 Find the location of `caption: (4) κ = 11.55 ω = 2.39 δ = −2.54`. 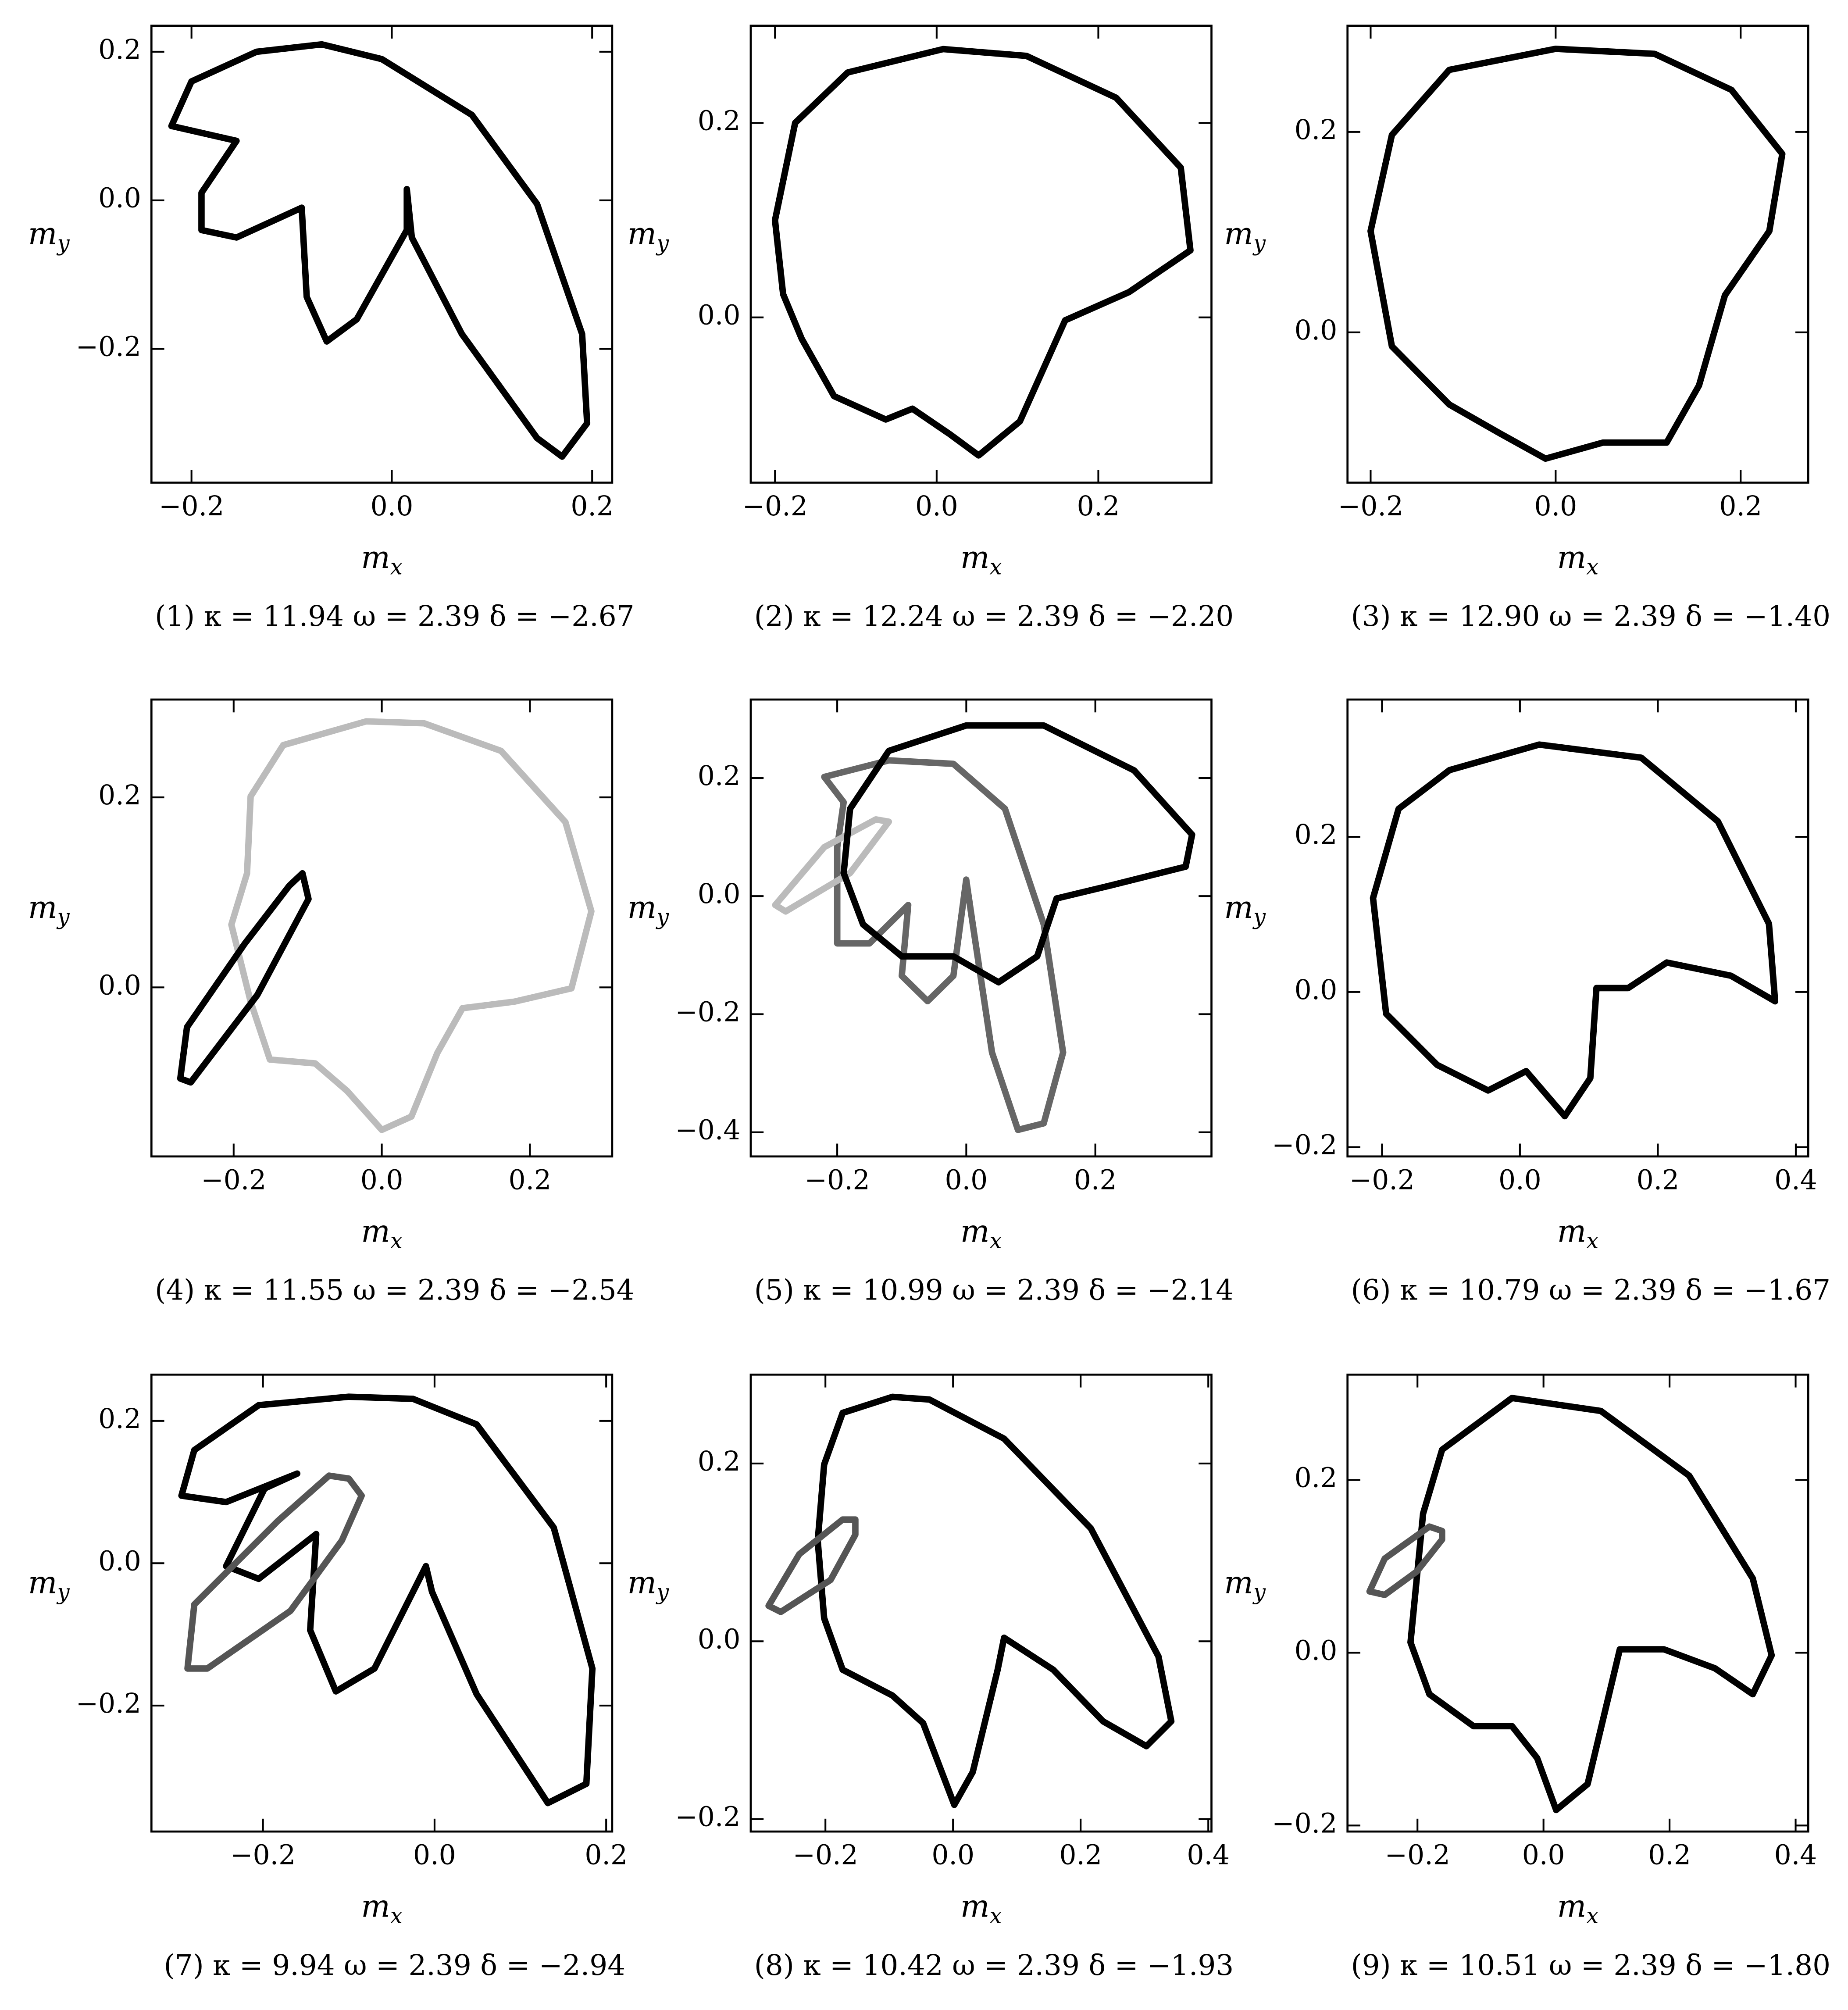

caption: (4) κ = 11.55 ω = 2.39 δ = −2.54 is located at coordinates (395, 1290).